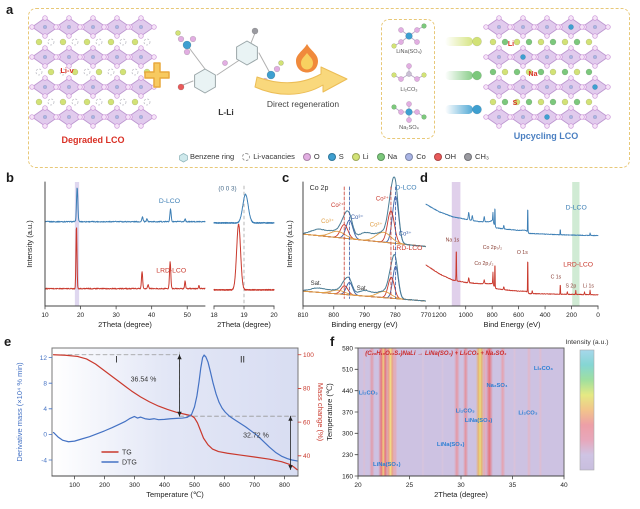  What do you see at coordinates (229, 60) in the screenshot?
I see `l-li-molecule` at bounding box center [229, 60].